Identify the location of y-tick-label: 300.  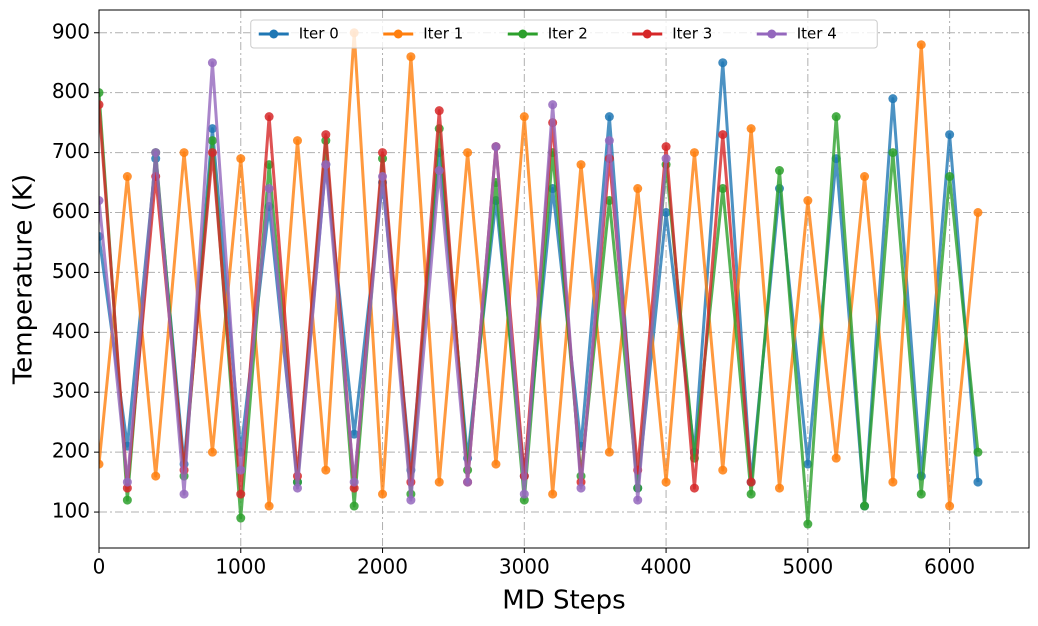
(71, 391).